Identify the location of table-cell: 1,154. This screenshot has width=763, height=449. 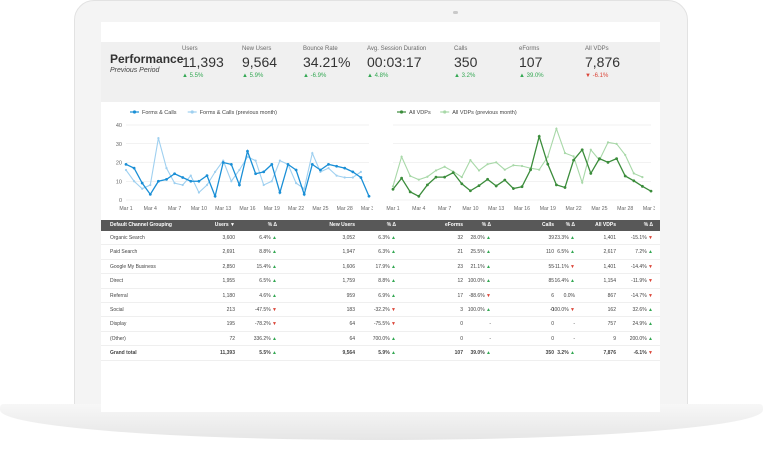
(609, 281).